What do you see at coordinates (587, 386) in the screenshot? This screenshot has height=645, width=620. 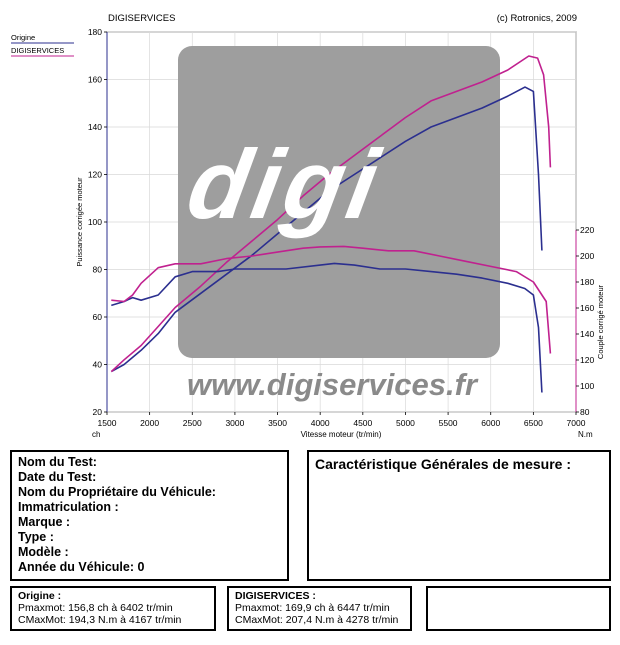 I see `y-right-tick-label-100: 100` at bounding box center [587, 386].